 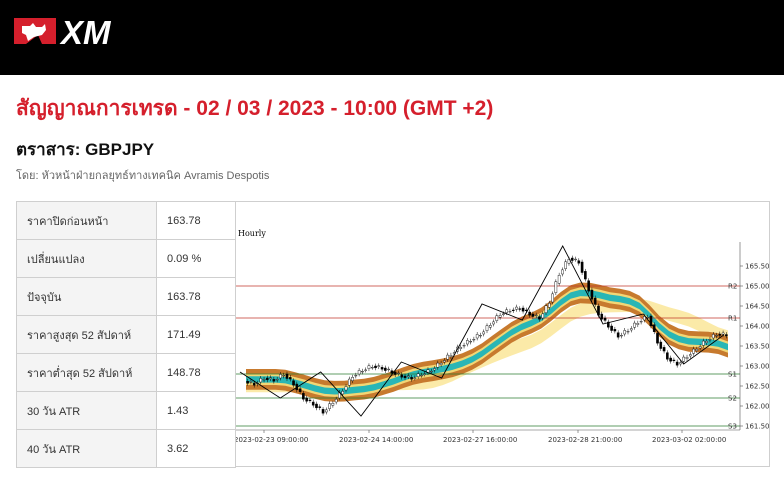 I want to click on logo-text: XM, so click(x=85, y=31).